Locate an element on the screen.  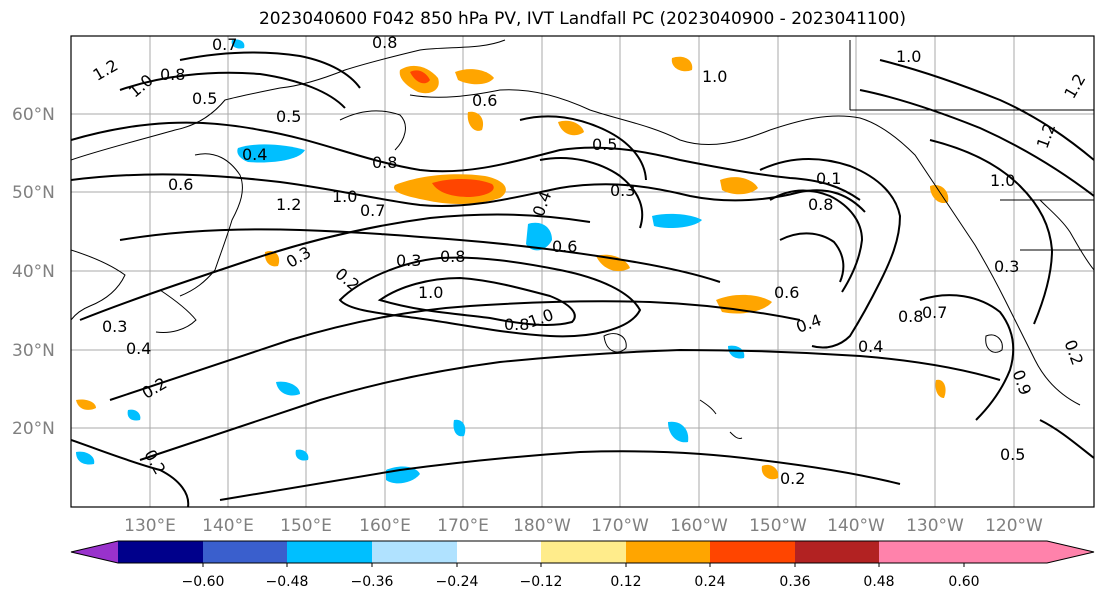
lon-label: 150°E is located at coordinates (306, 526).